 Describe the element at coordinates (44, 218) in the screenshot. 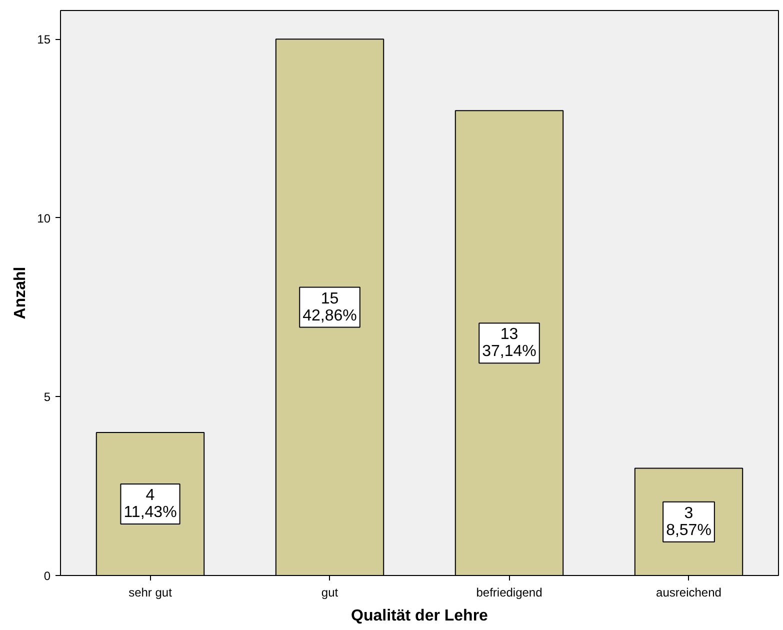

I see `y-tick-label: 10` at that location.